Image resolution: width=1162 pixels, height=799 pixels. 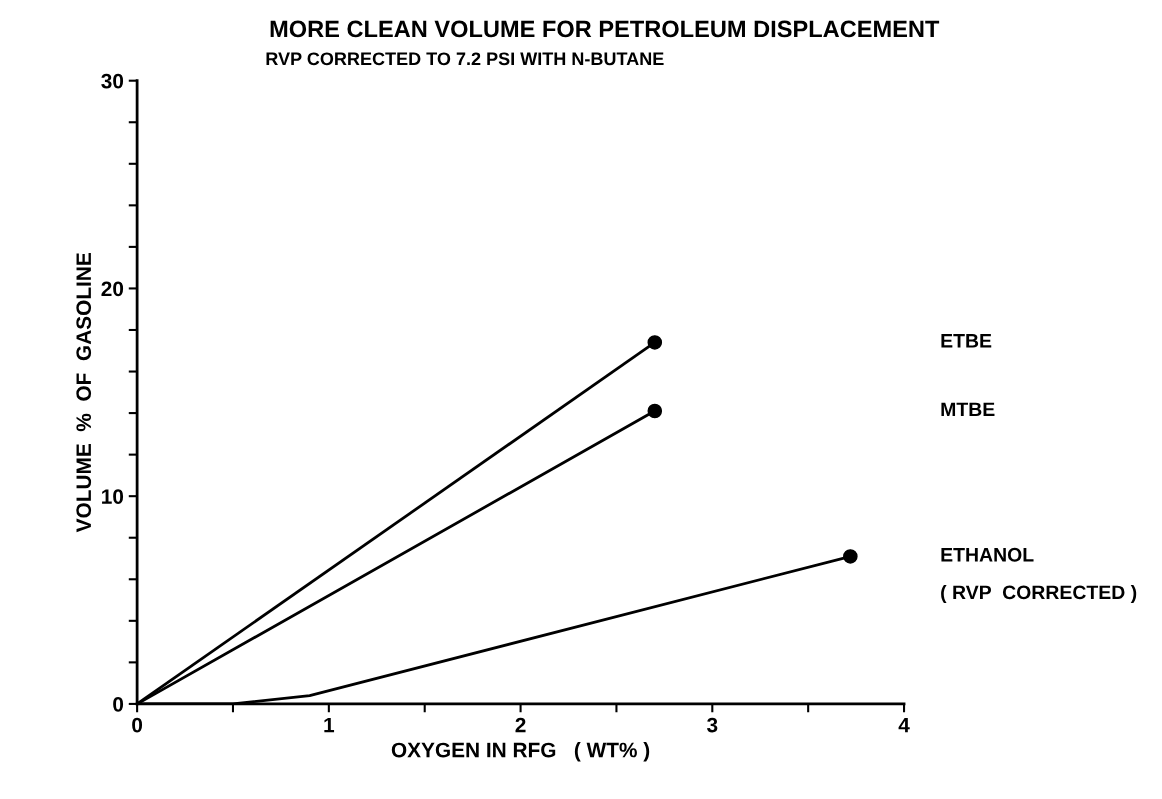 What do you see at coordinates (966, 341) in the screenshot?
I see `text: ETBE` at bounding box center [966, 341].